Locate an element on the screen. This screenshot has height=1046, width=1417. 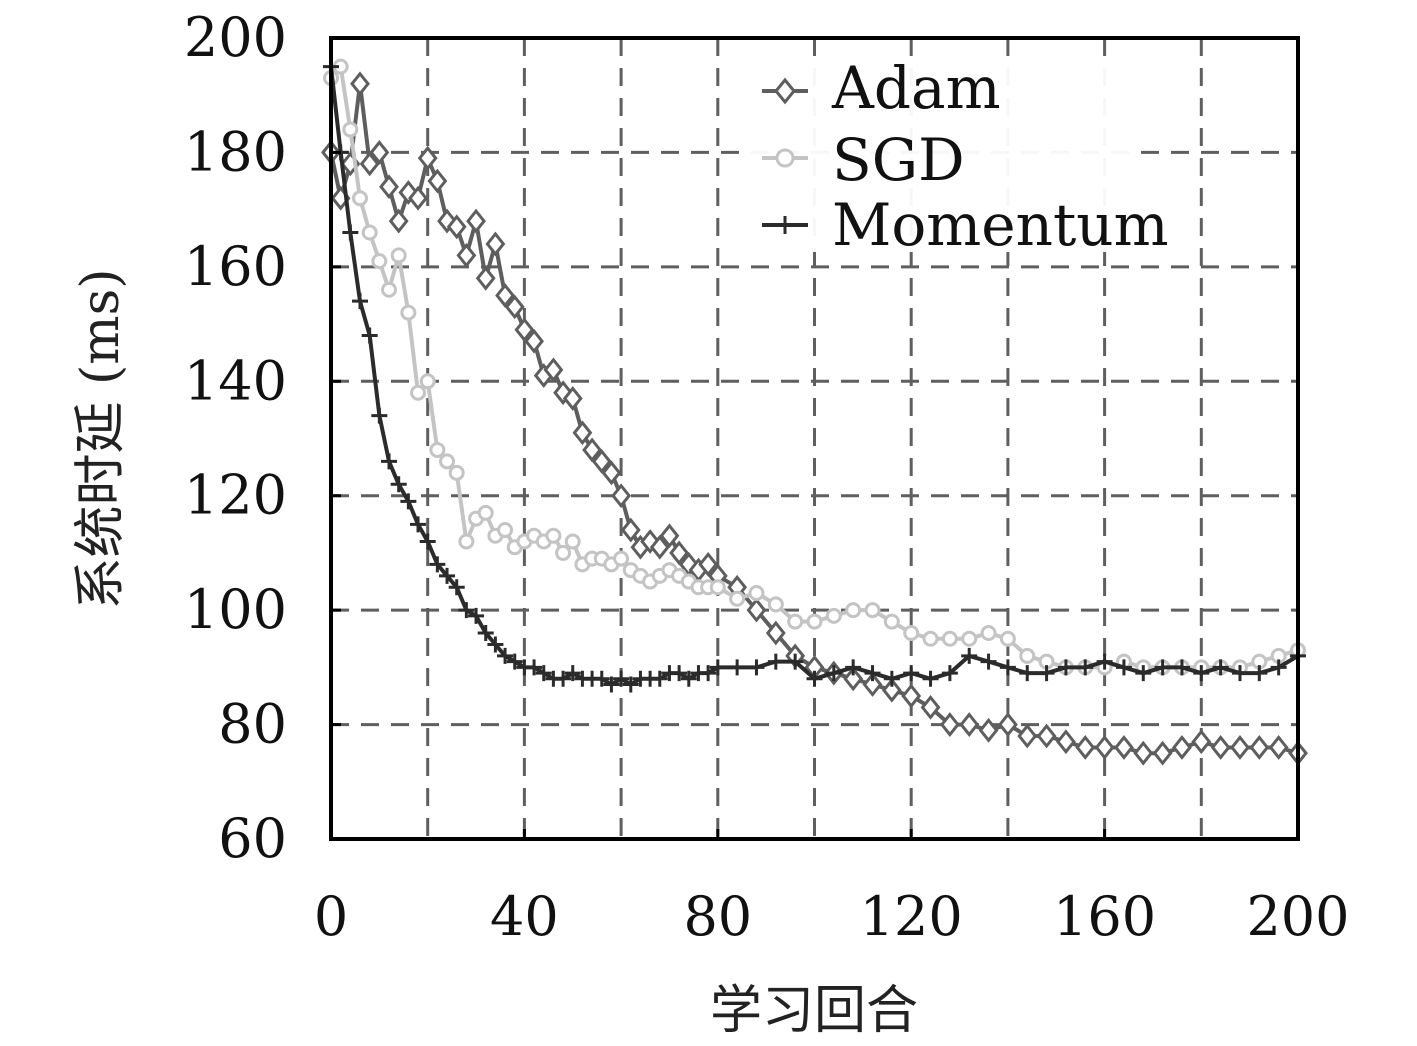
legend-marker-adam is located at coordinates (785, 91).